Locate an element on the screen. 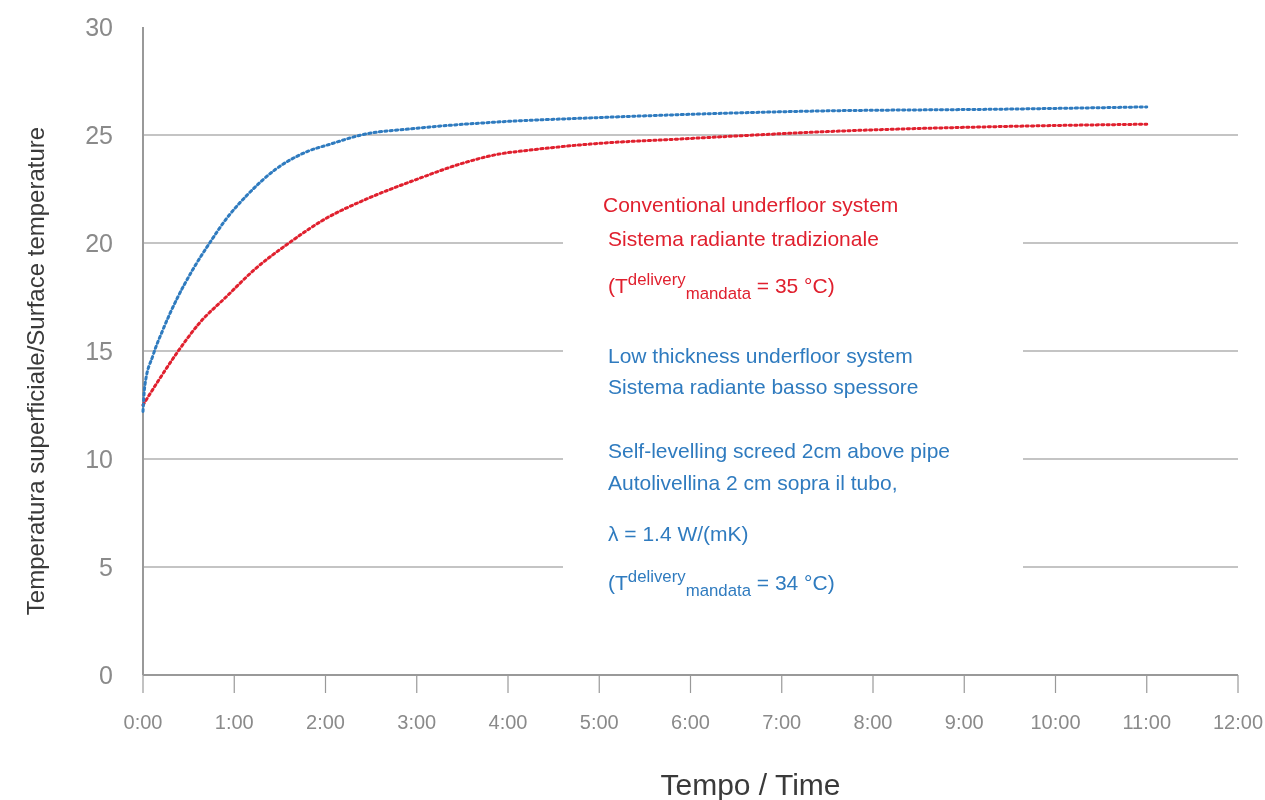 The height and width of the screenshot is (800, 1265). x-tick-label: 12:00 is located at coordinates (1238, 722).